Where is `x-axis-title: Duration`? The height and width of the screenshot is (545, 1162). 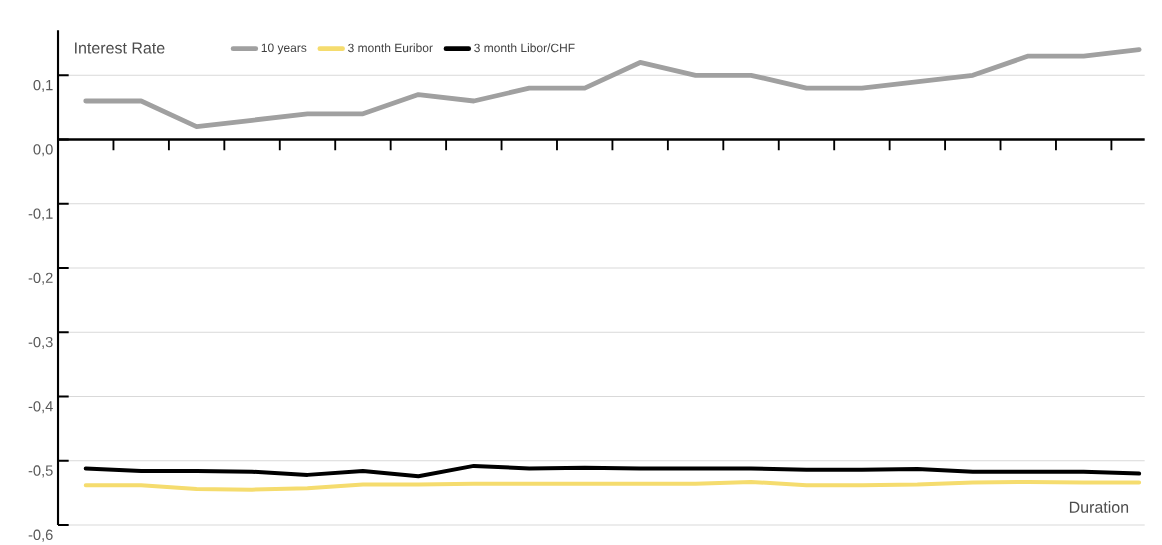
x-axis-title: Duration is located at coordinates (1099, 507).